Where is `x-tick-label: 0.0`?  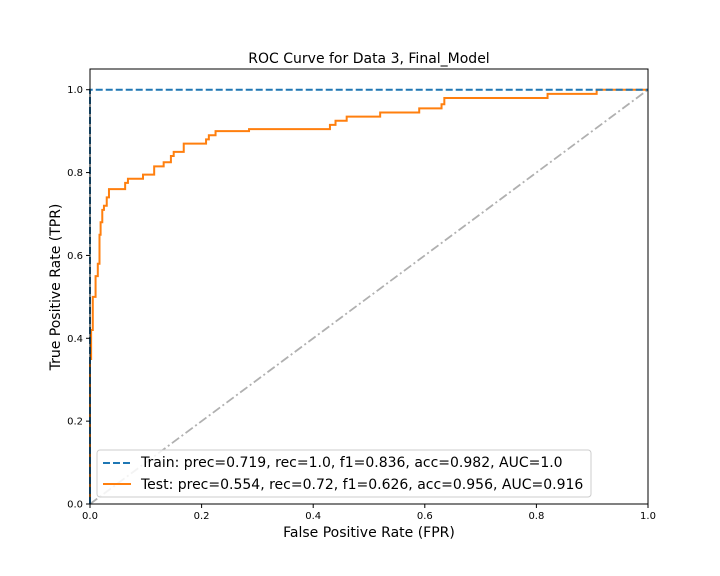 x-tick-label: 0.0 is located at coordinates (90, 516).